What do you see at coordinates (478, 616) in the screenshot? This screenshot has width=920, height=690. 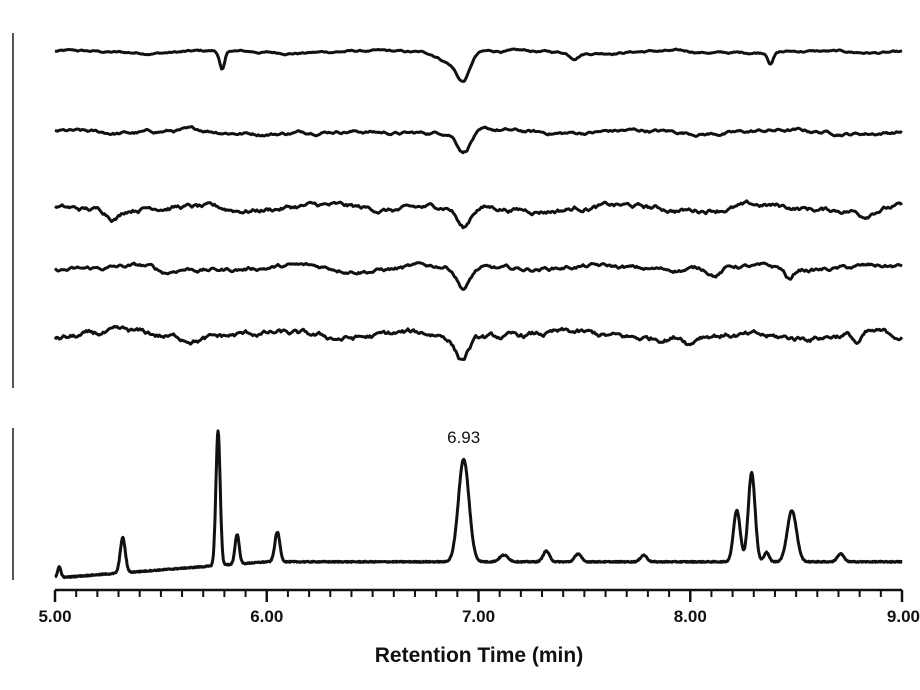 I see `x-tick-label: 7.00` at bounding box center [478, 616].